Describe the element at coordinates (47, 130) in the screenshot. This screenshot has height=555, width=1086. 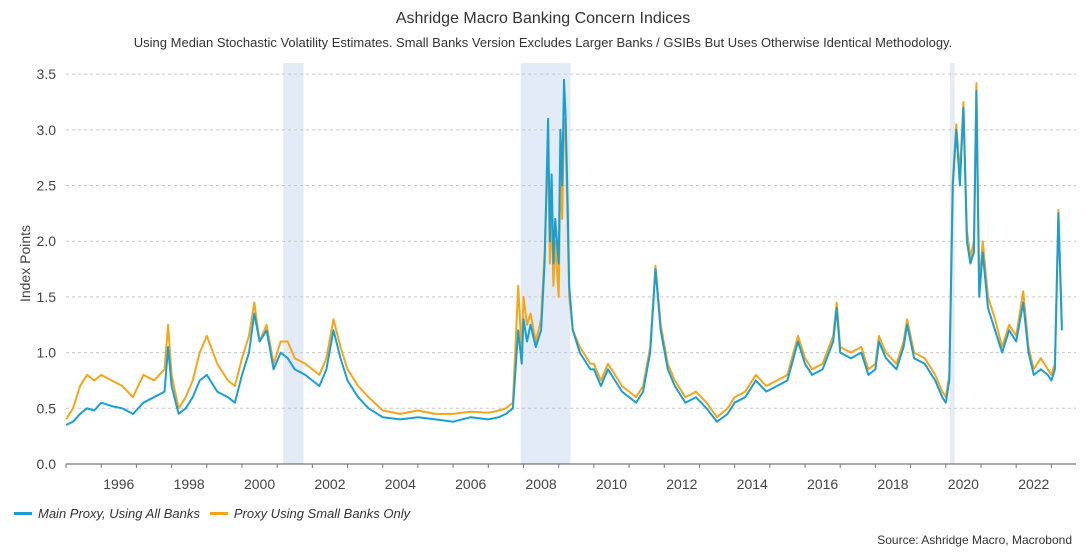
I see `y-tick-label: 3.0` at that location.